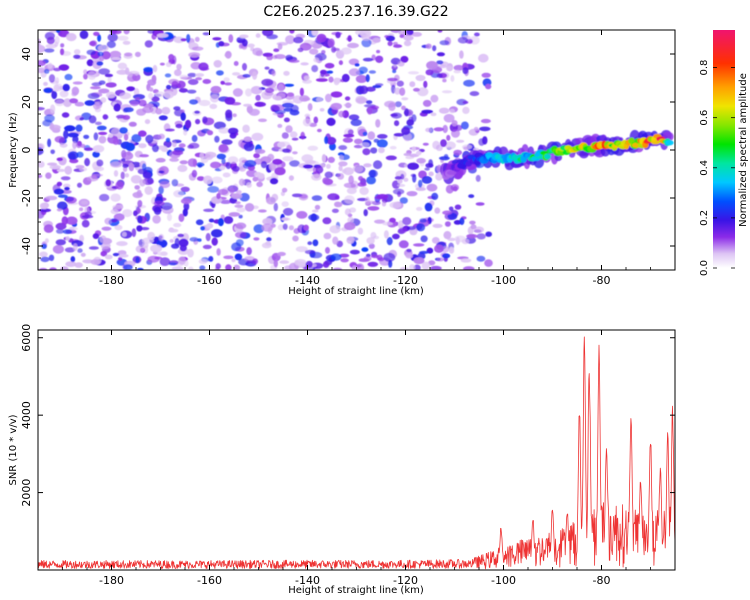 Image resolution: width=750 pixels, height=600 pixels. Describe the element at coordinates (704, 68) in the screenshot. I see `colorbar-tick-label: 0.8` at that location.